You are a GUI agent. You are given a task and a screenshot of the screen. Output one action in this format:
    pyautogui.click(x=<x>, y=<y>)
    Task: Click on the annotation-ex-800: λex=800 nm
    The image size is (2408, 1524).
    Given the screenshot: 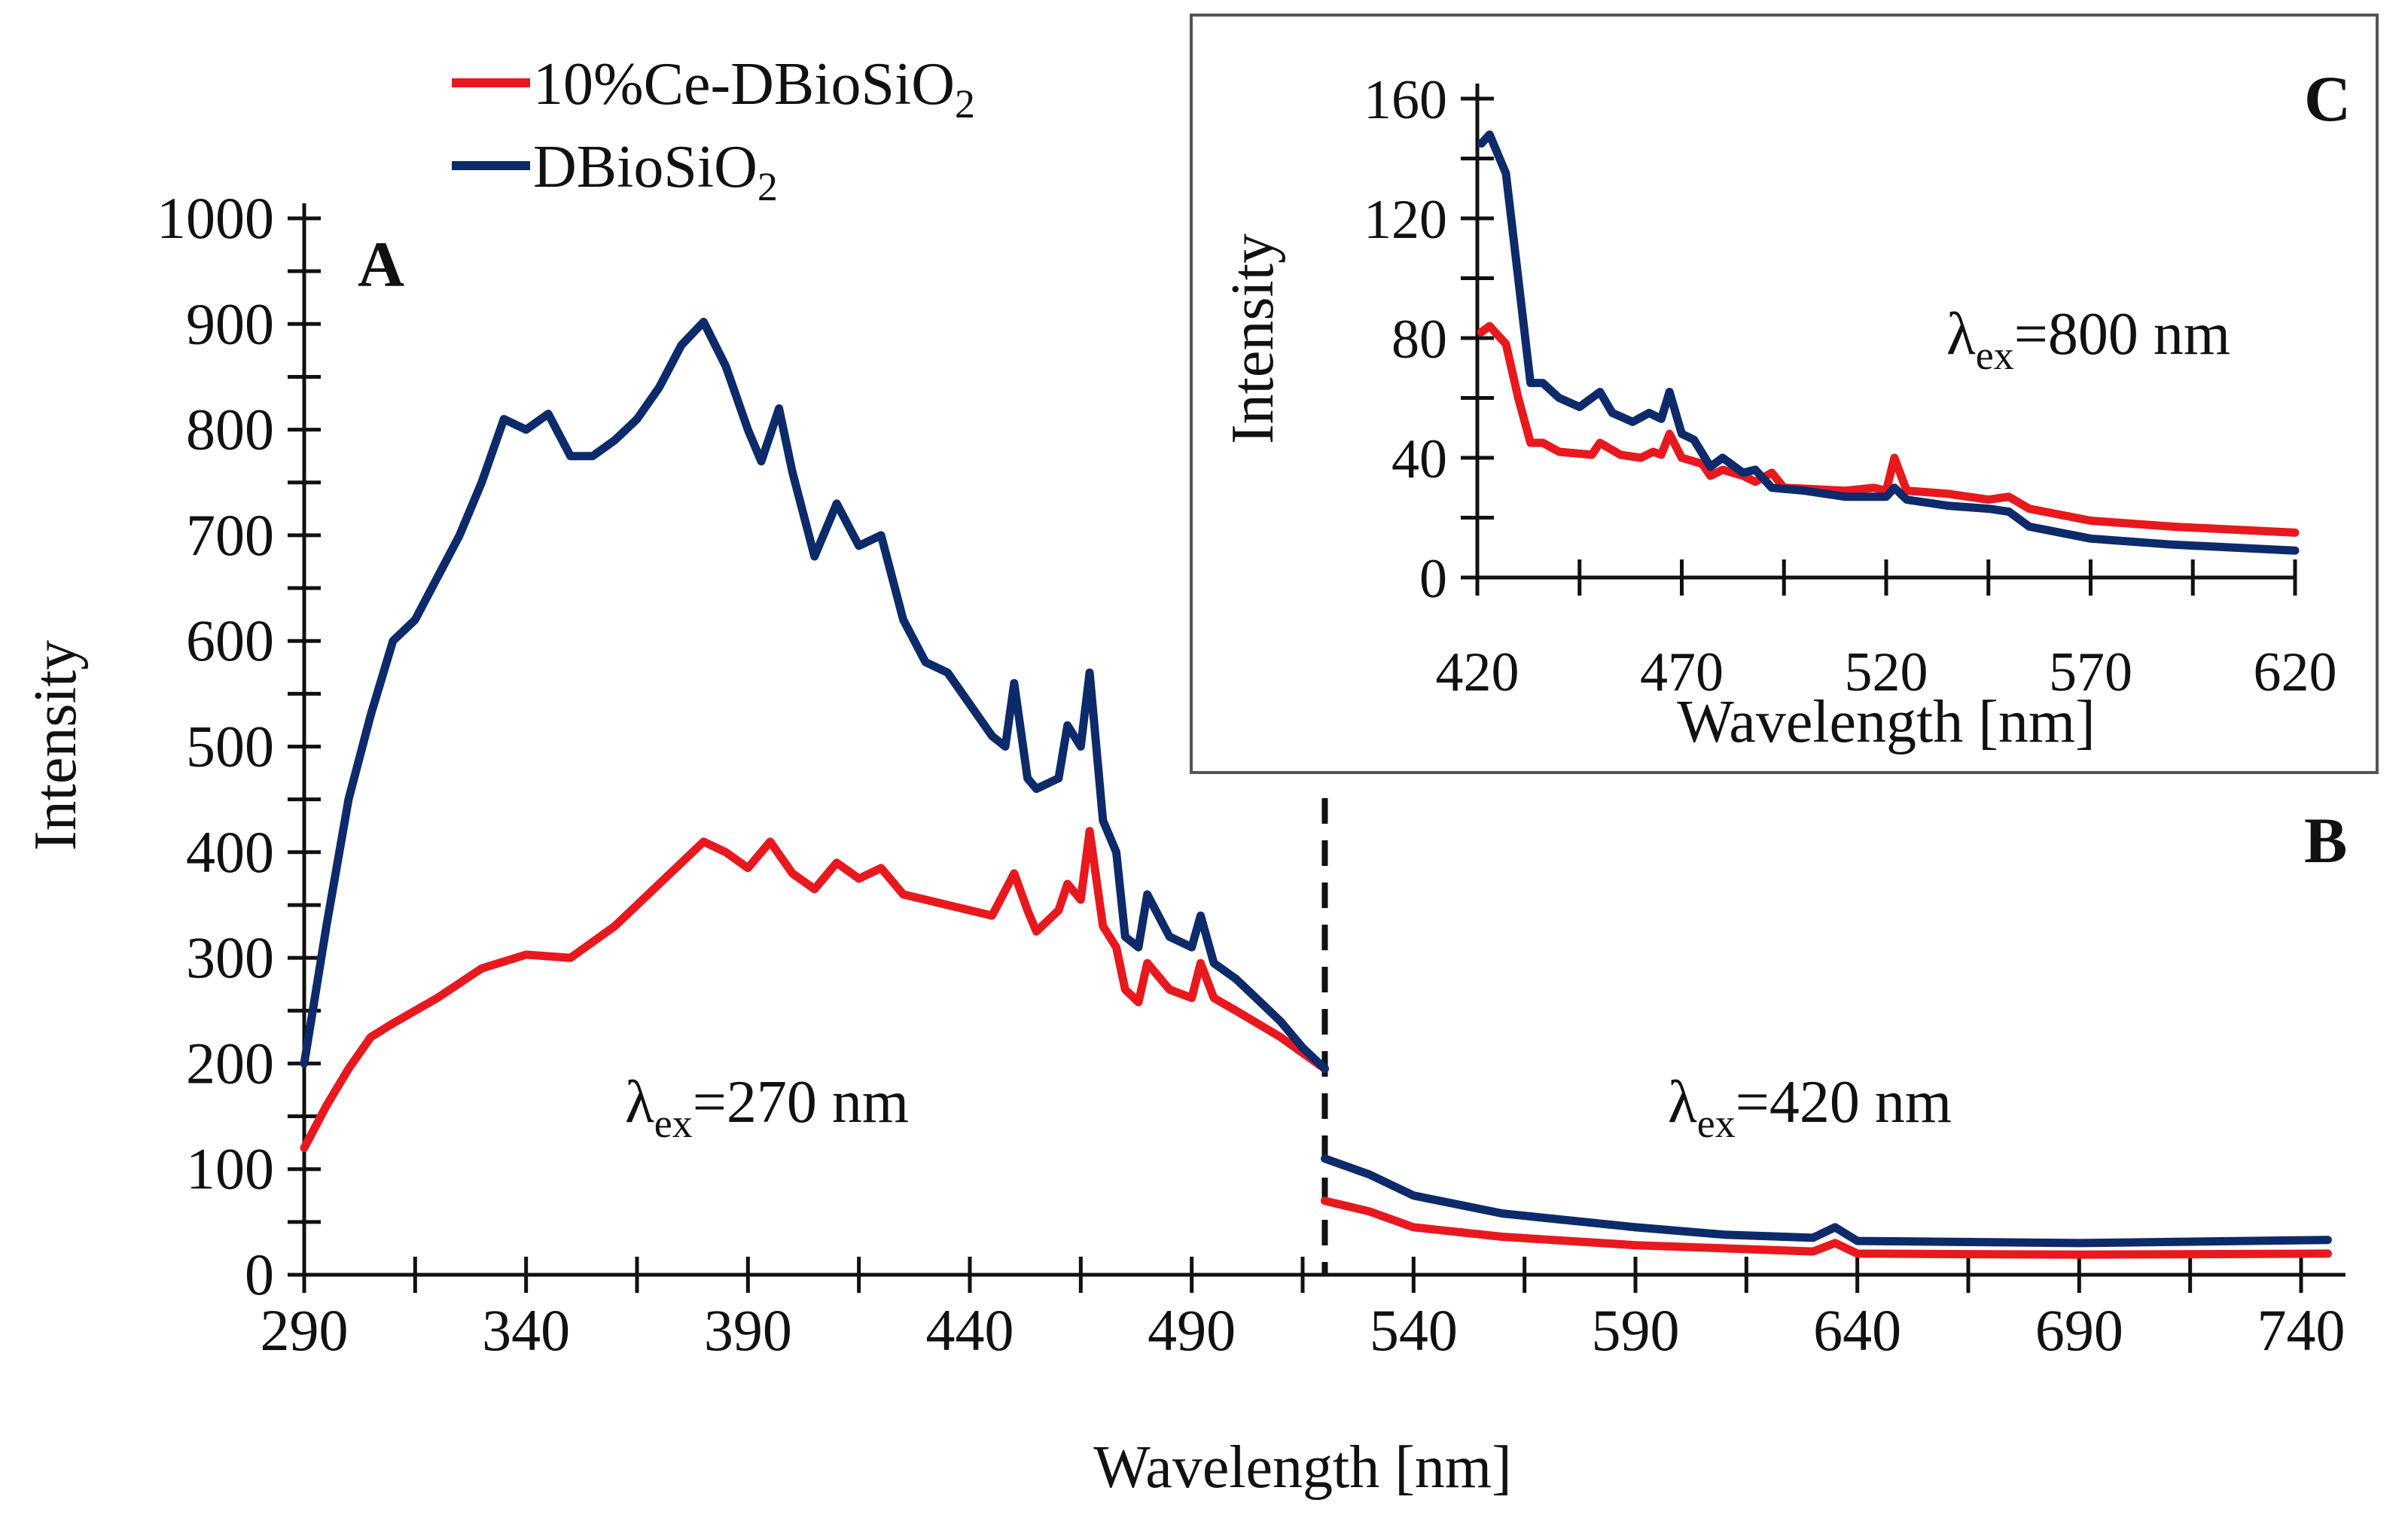 What is the action you would take?
    pyautogui.click(x=2088, y=339)
    